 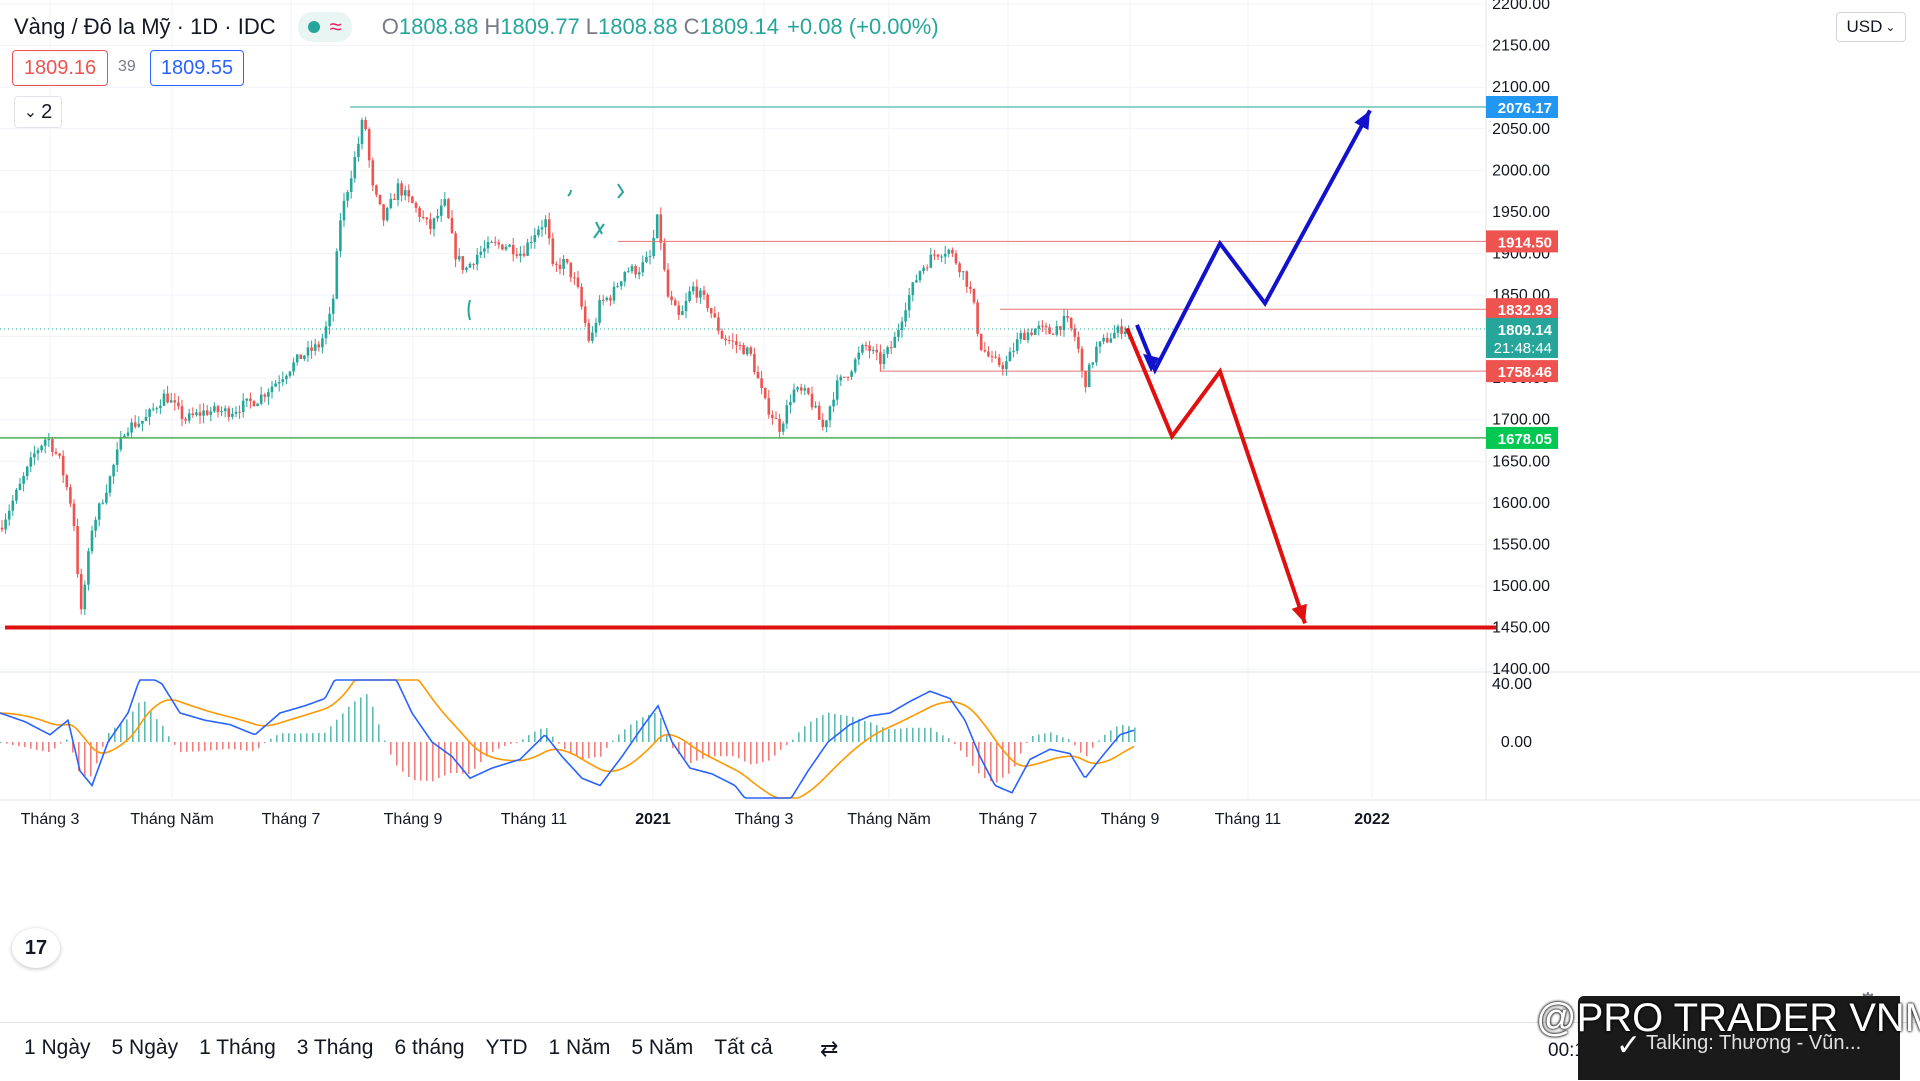 I want to click on red-scenario-arrow-path, so click(x=1216, y=475).